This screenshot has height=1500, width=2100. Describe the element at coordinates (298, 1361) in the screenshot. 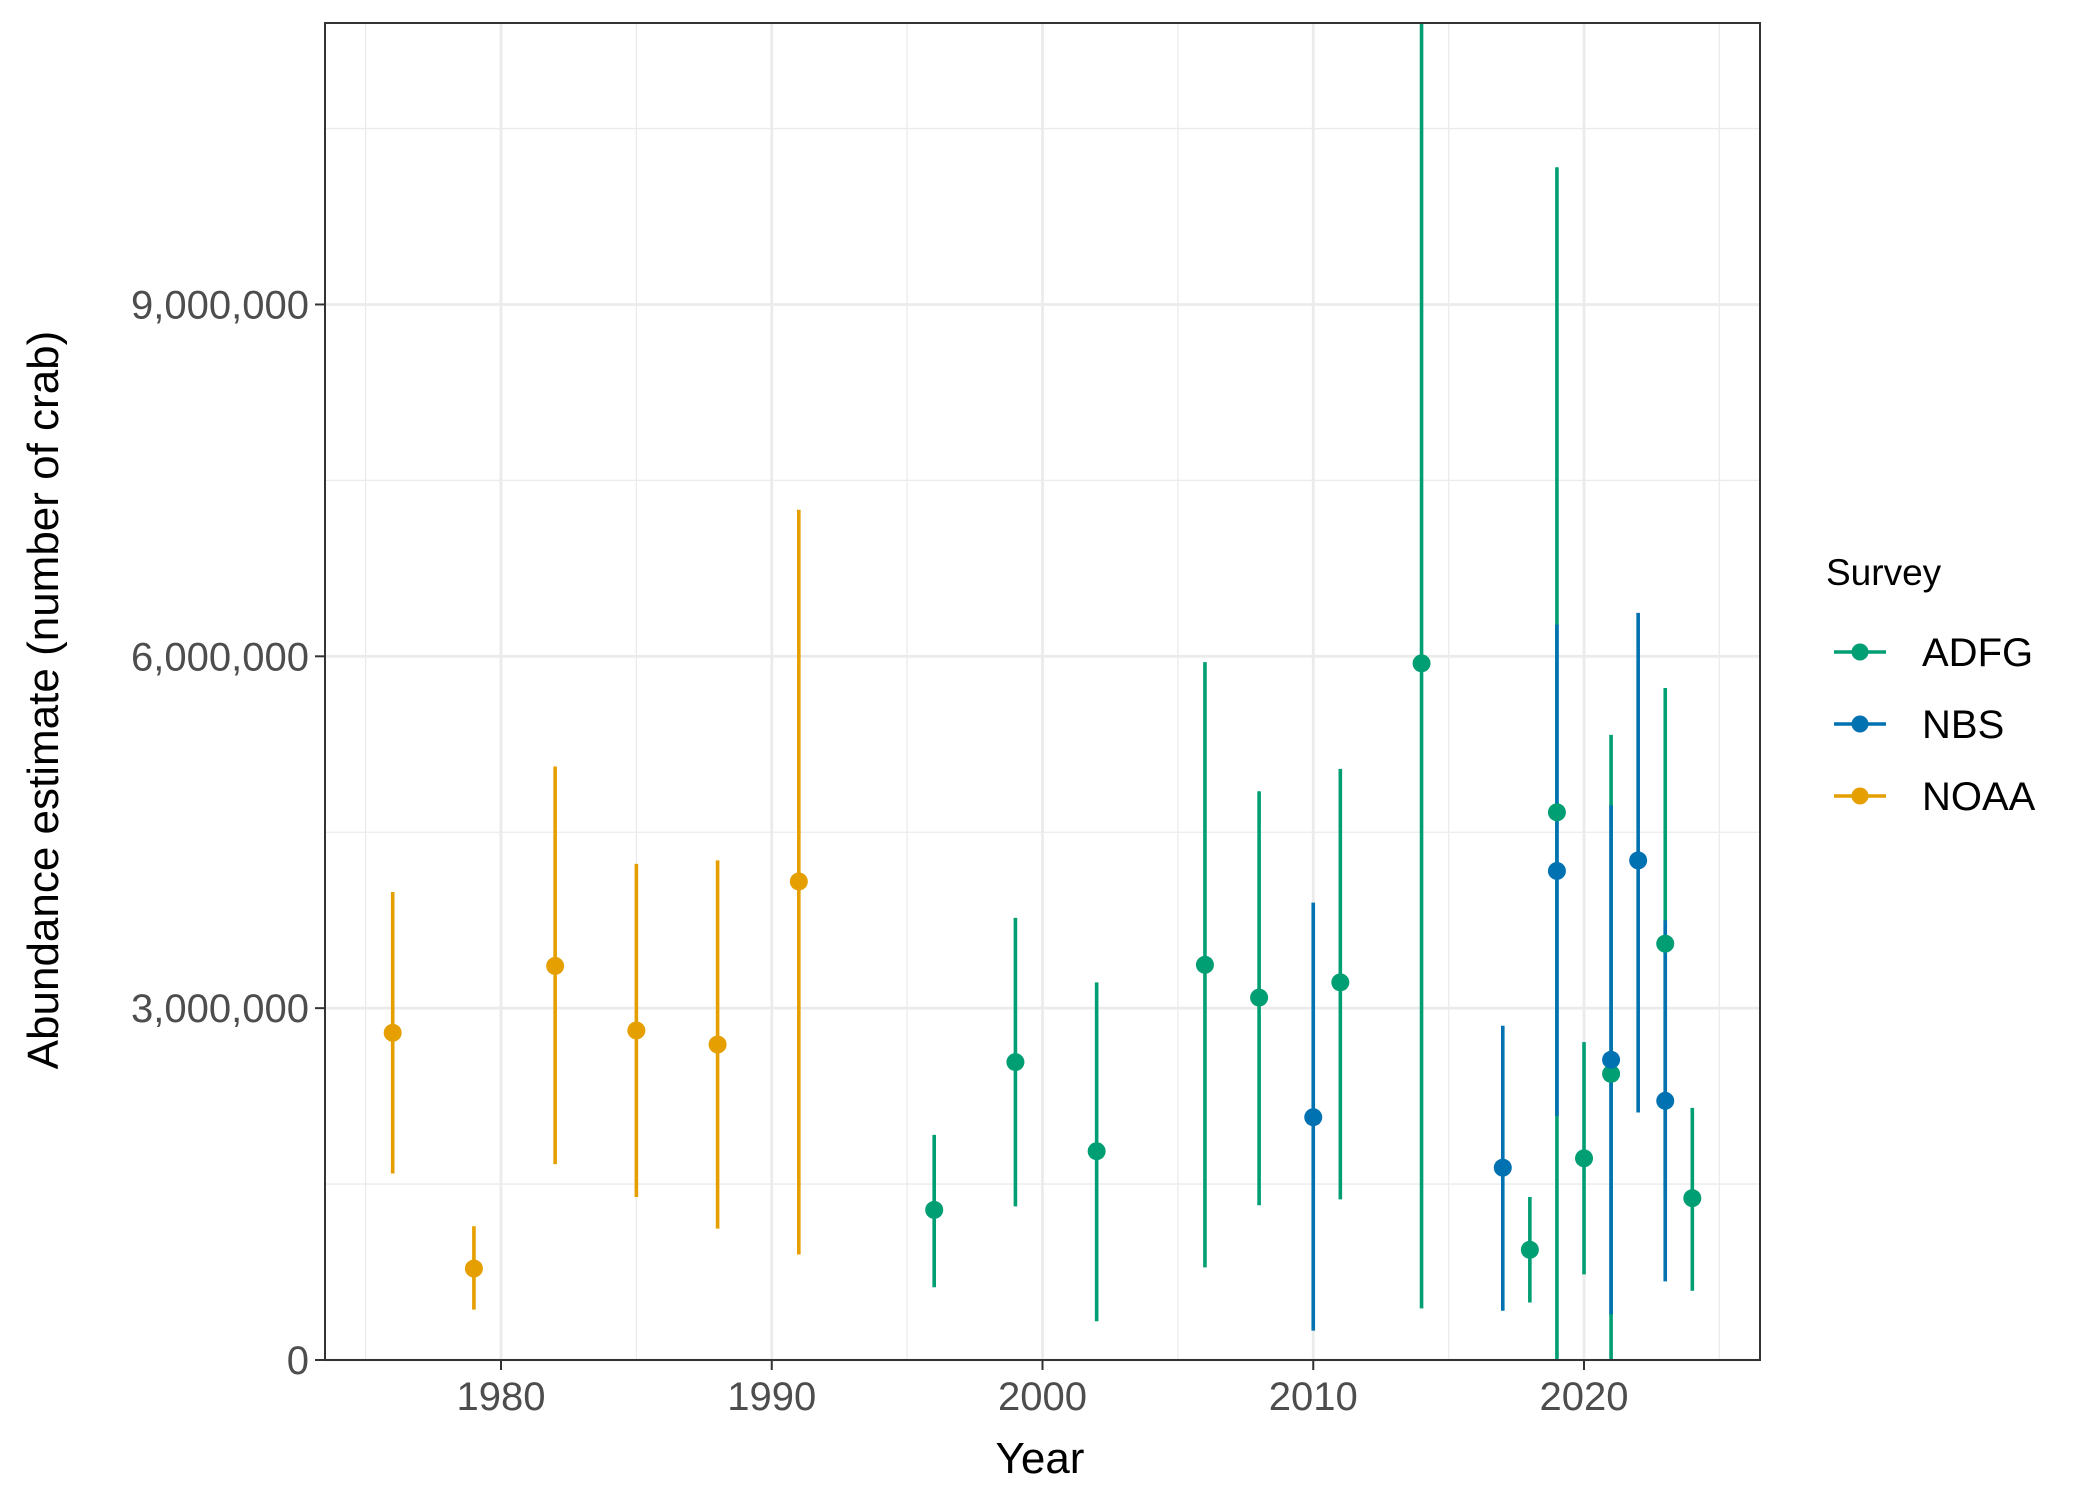

I see `y-tick-label: 0` at that location.